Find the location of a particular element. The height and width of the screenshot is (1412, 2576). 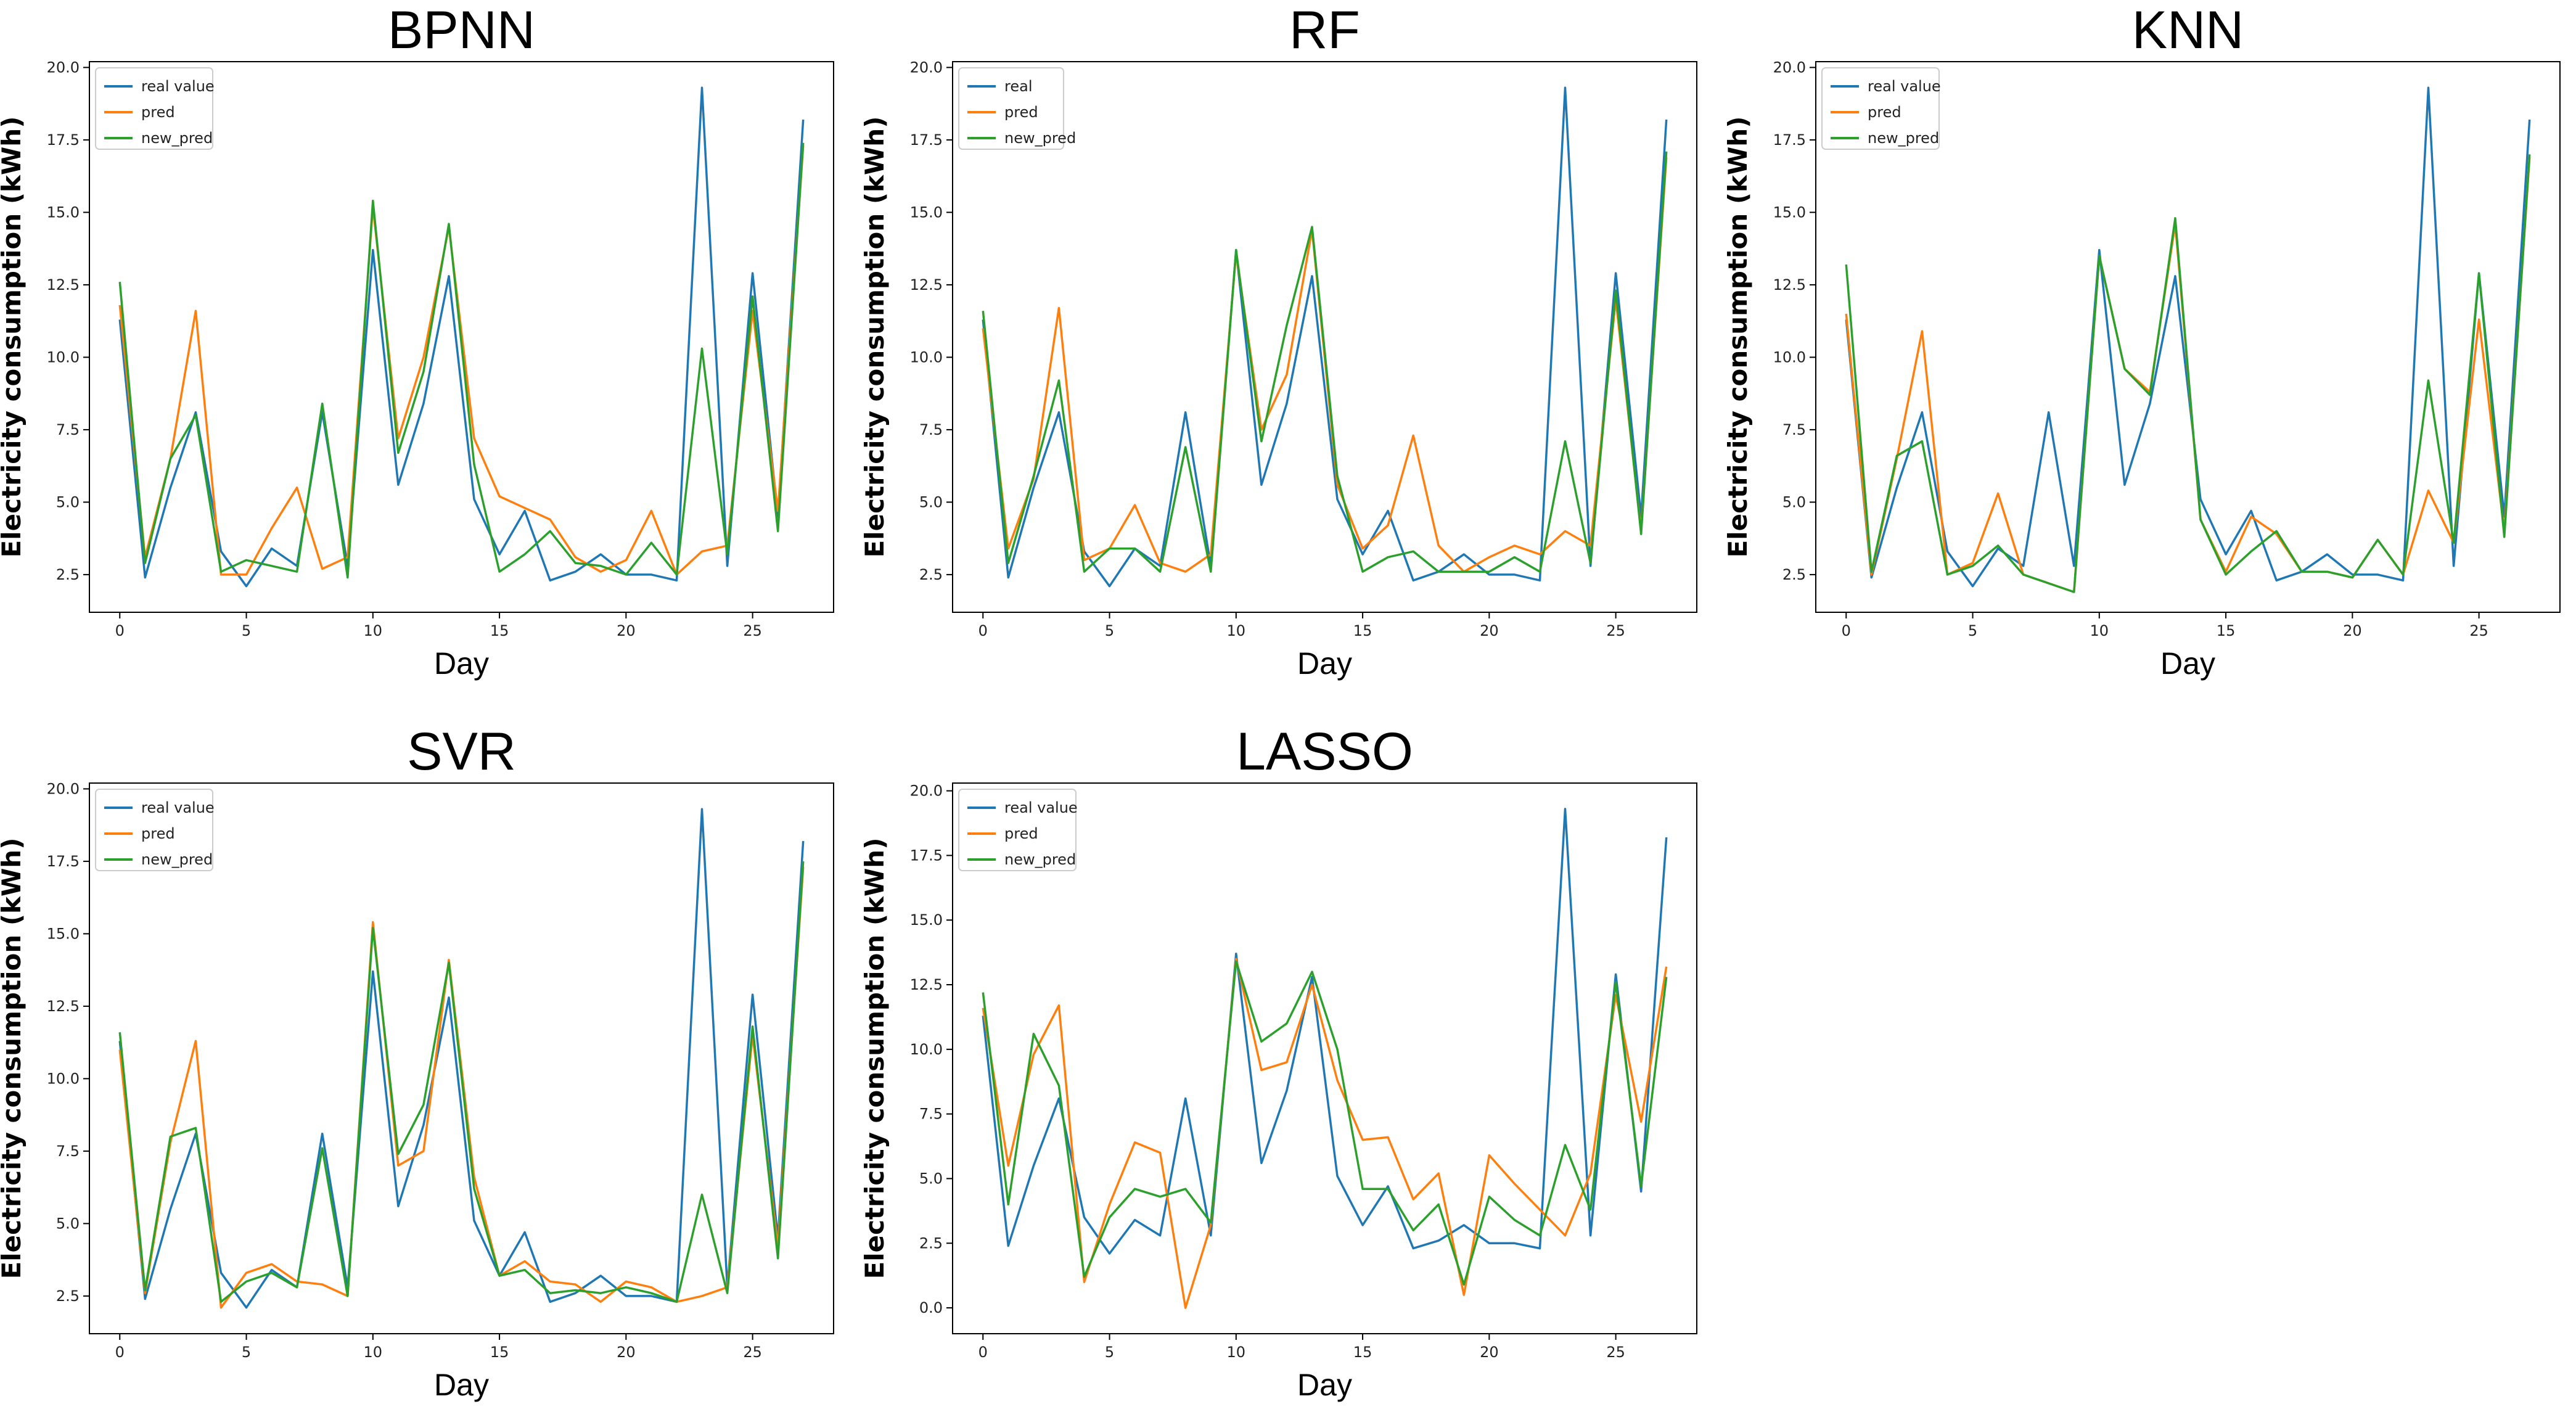

chart-title: LASSO is located at coordinates (1324, 751).